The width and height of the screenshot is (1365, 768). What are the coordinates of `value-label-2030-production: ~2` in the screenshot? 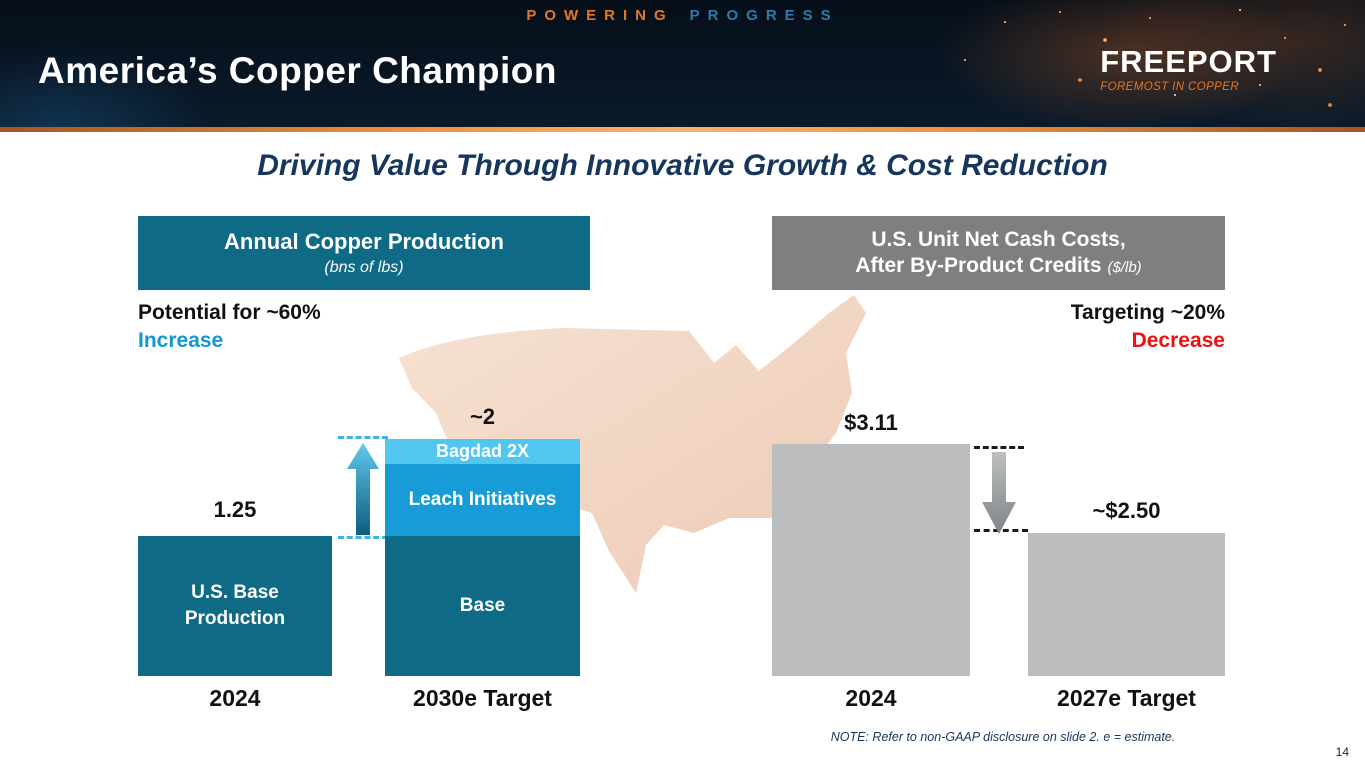 It's located at (482, 416).